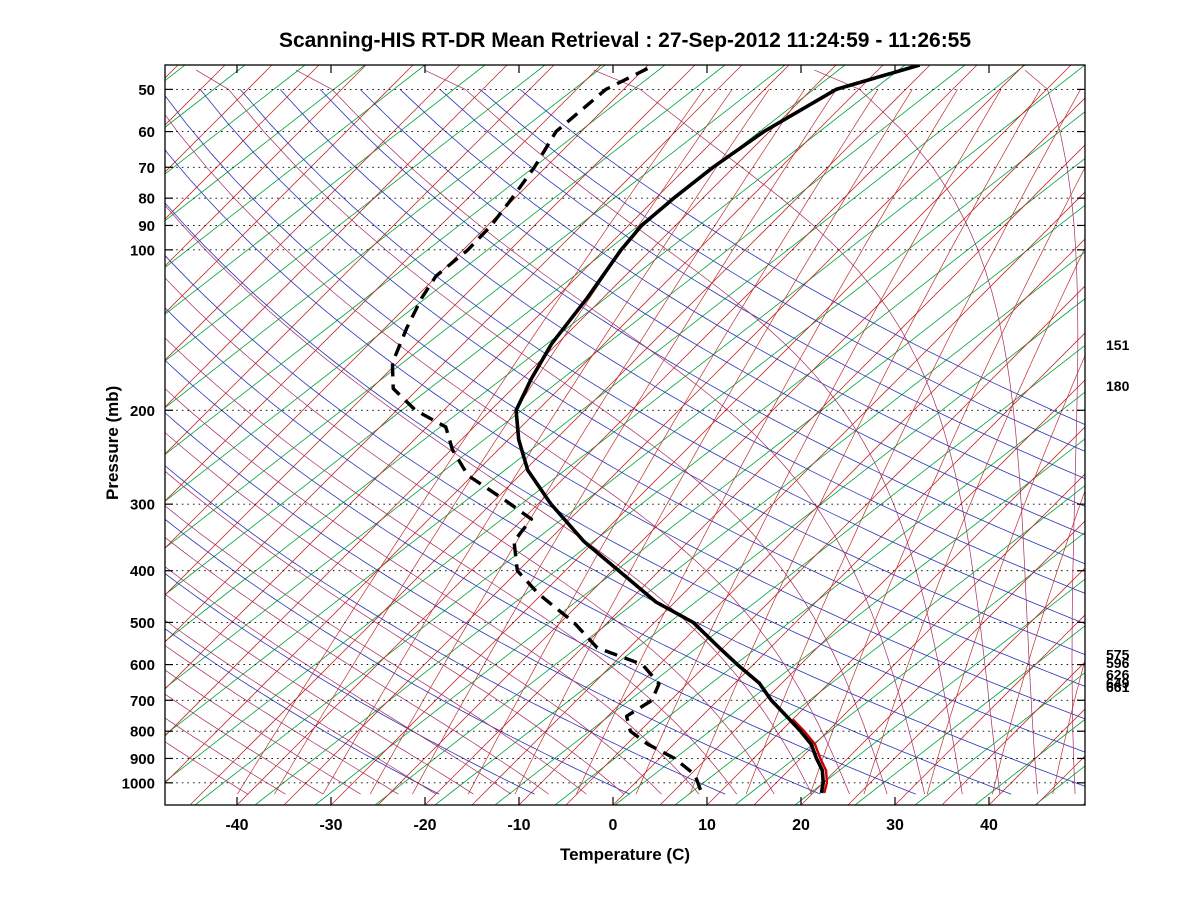 The width and height of the screenshot is (1200, 900). Describe the element at coordinates (142, 571) in the screenshot. I see `y-tick-label: 400` at that location.